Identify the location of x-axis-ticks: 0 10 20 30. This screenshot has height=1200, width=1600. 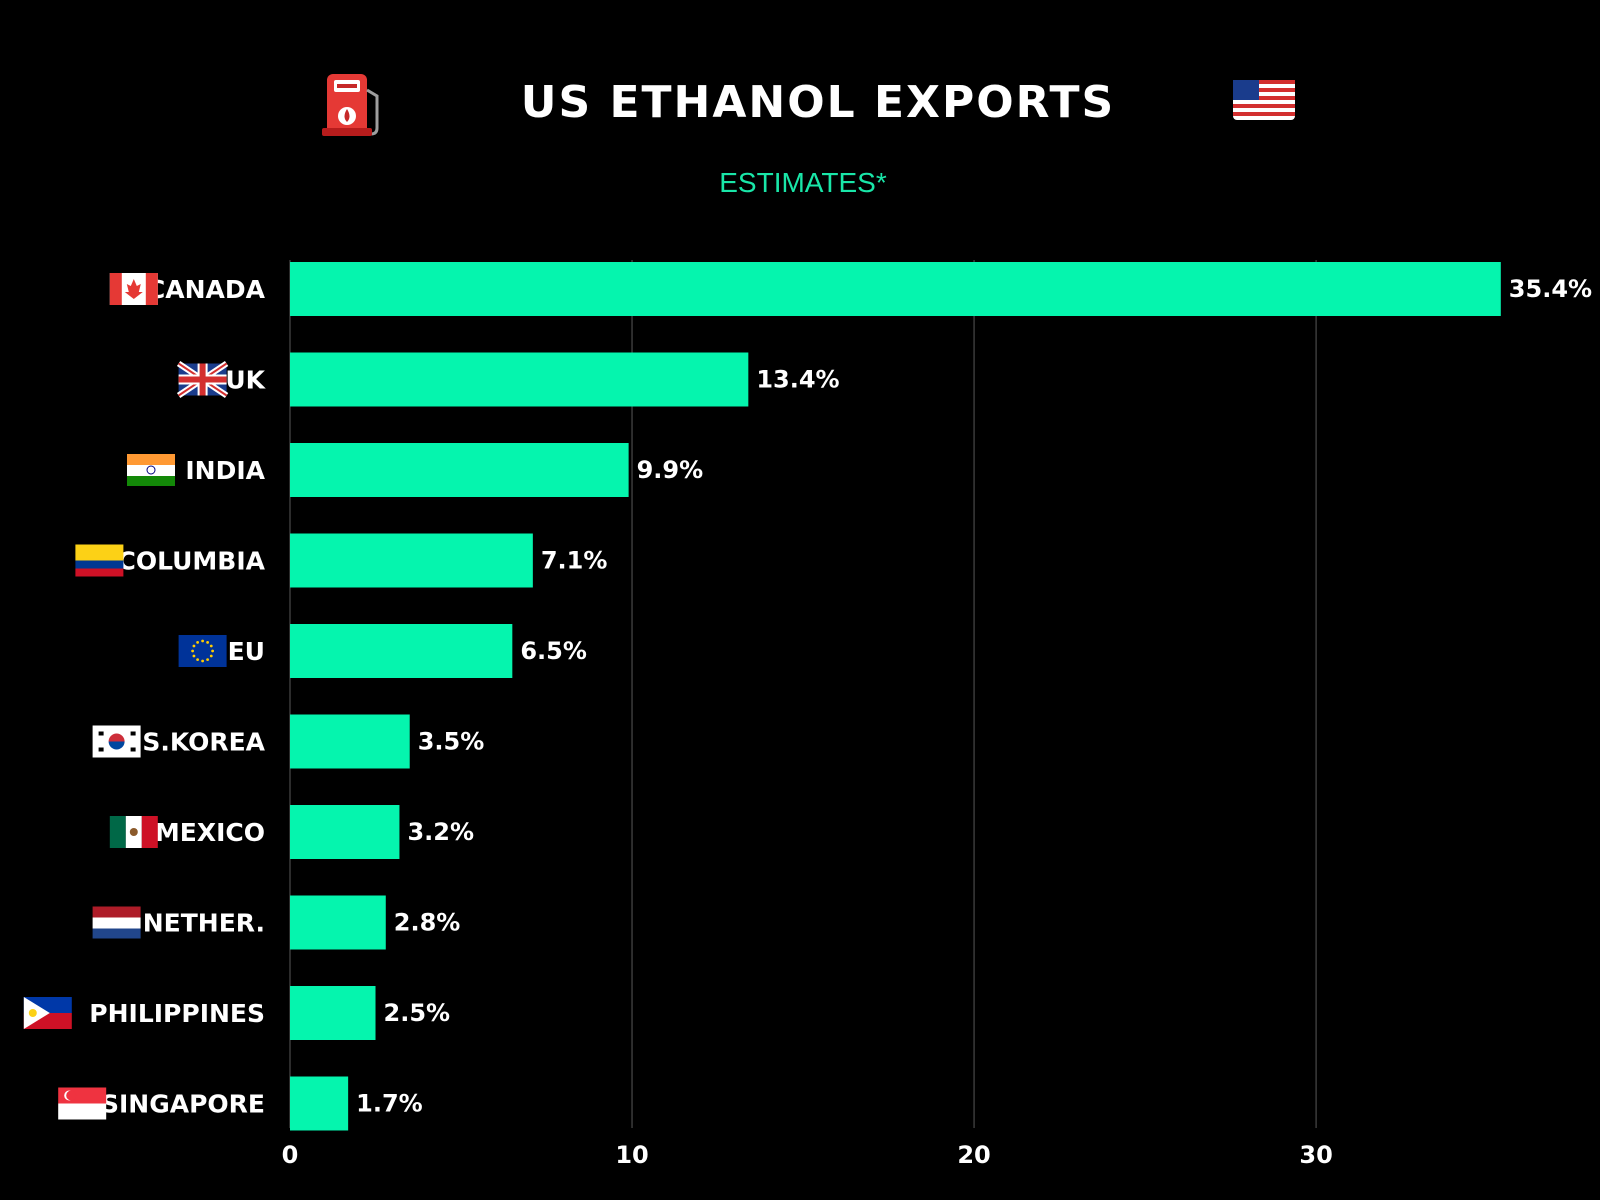
(807, 1155).